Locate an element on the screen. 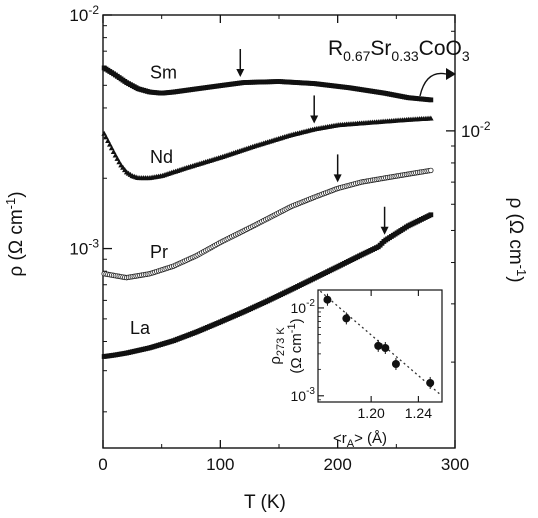  x-axis-label: T (K) is located at coordinates (265, 502).